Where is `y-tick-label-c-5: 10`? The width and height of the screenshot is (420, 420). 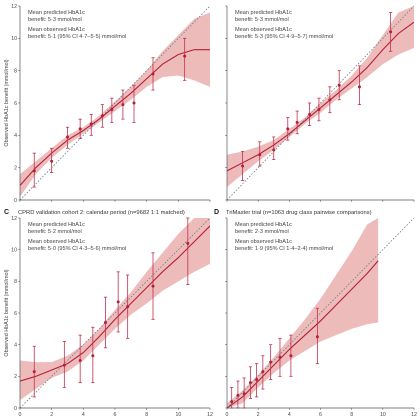
y-tick-label-c-5: 10 is located at coordinates (14, 250).